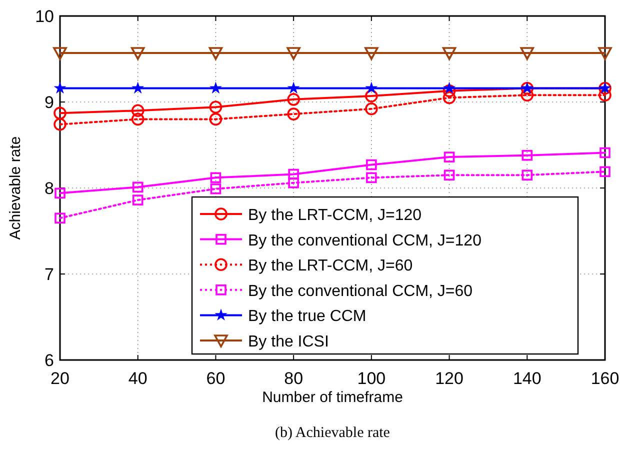  What do you see at coordinates (60, 378) in the screenshot?
I see `x-tick-label: 20` at bounding box center [60, 378].